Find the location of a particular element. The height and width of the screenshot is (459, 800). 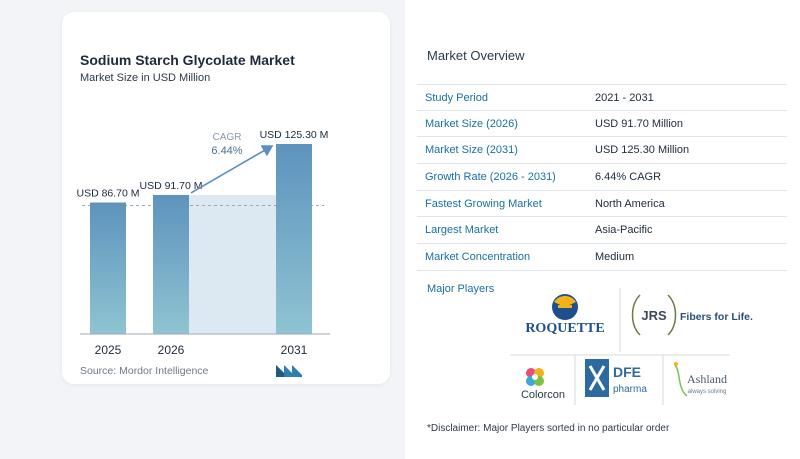

jrs-wordmark: JRS is located at coordinates (654, 315).